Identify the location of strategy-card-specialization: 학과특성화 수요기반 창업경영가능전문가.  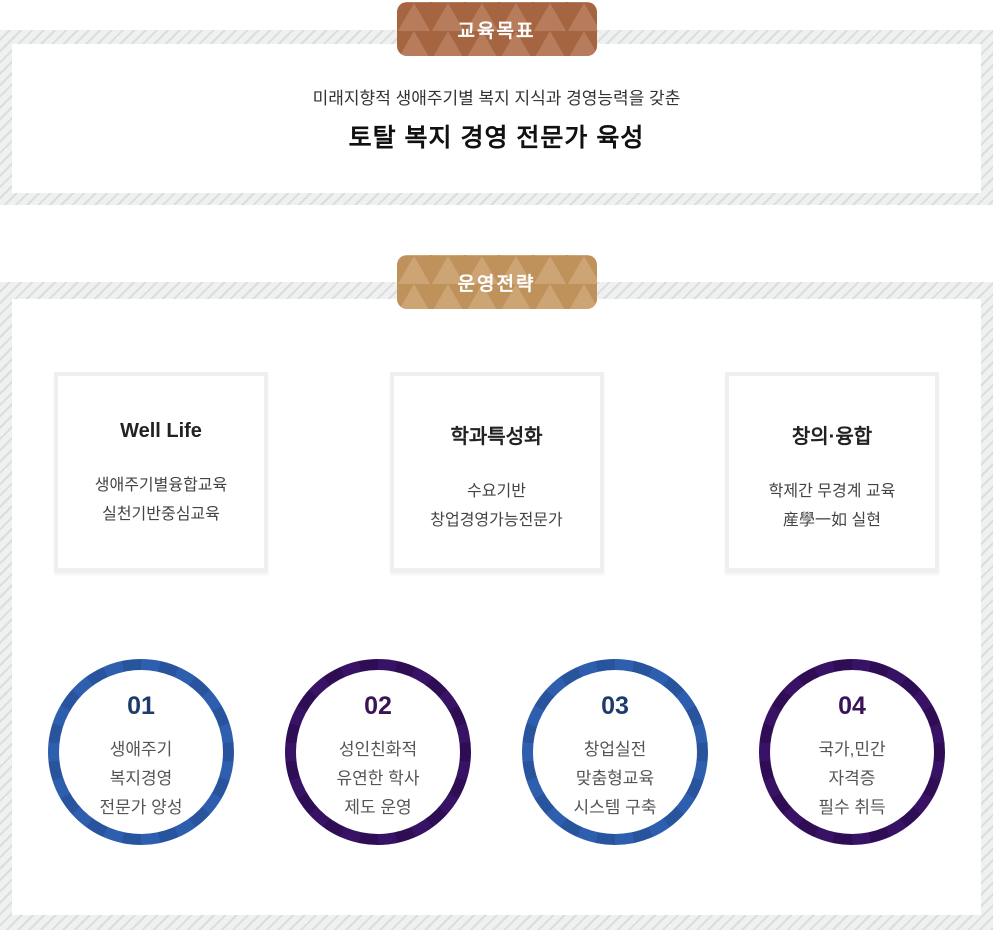
(496, 472).